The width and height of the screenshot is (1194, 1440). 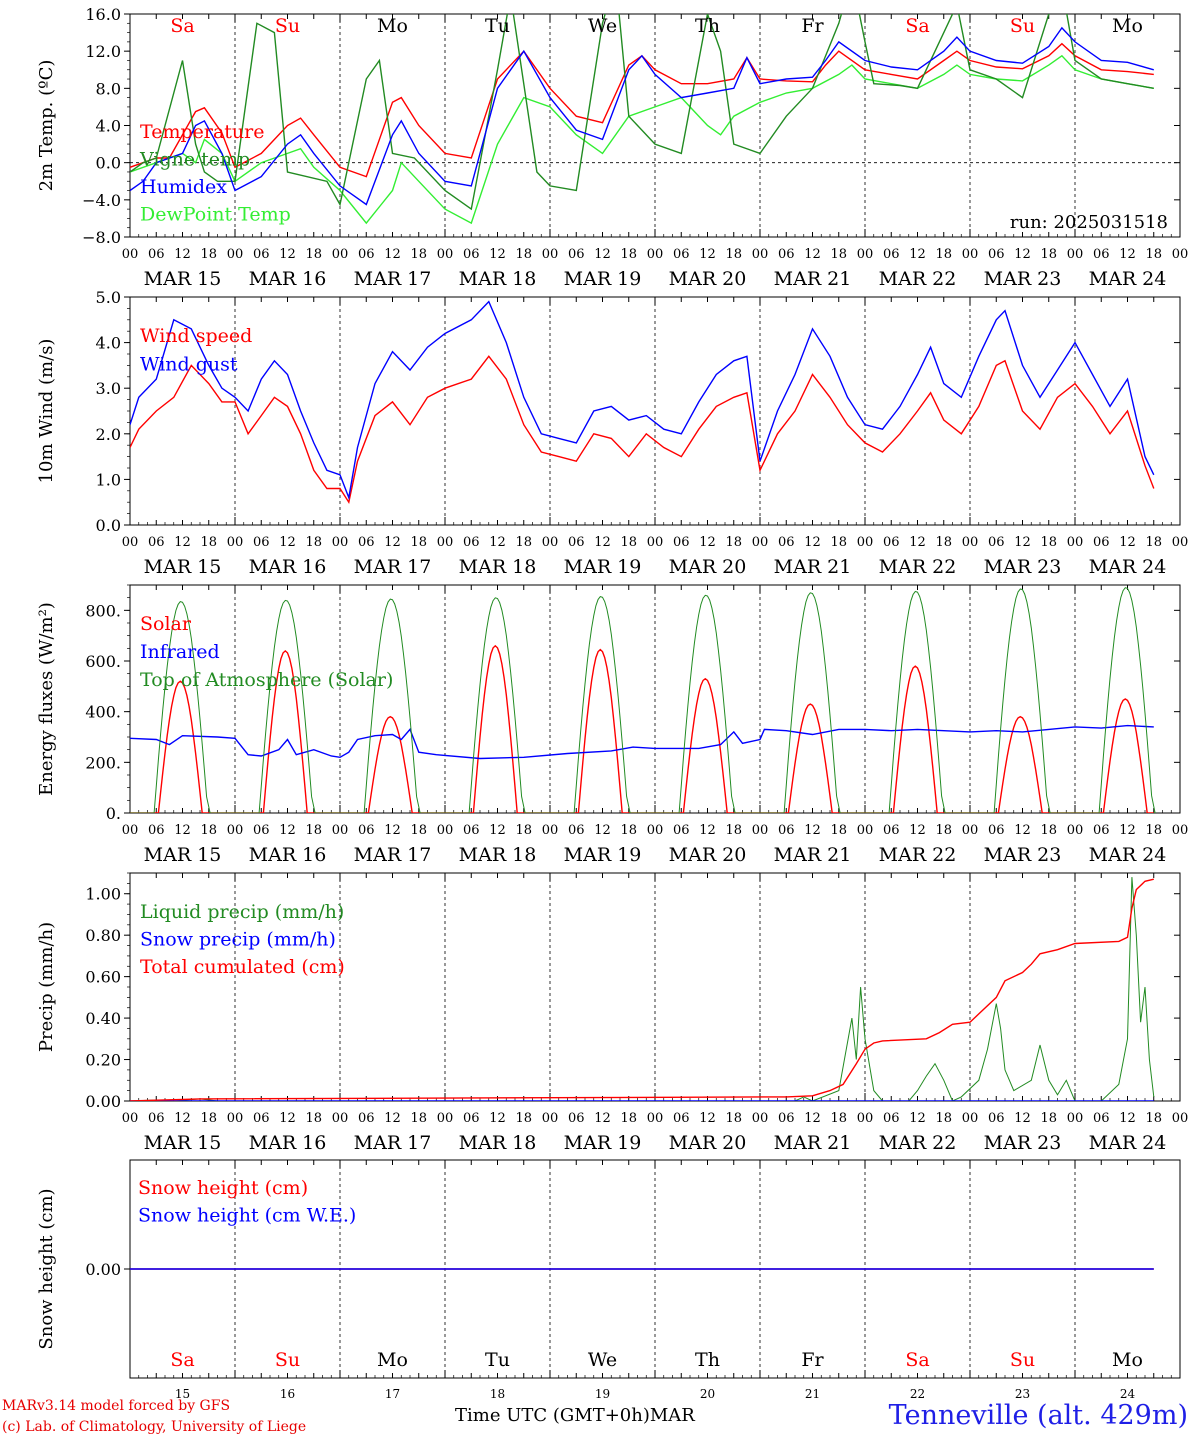 What do you see at coordinates (103, 762) in the screenshot?
I see `flux-y-tick-label: 200.` at bounding box center [103, 762].